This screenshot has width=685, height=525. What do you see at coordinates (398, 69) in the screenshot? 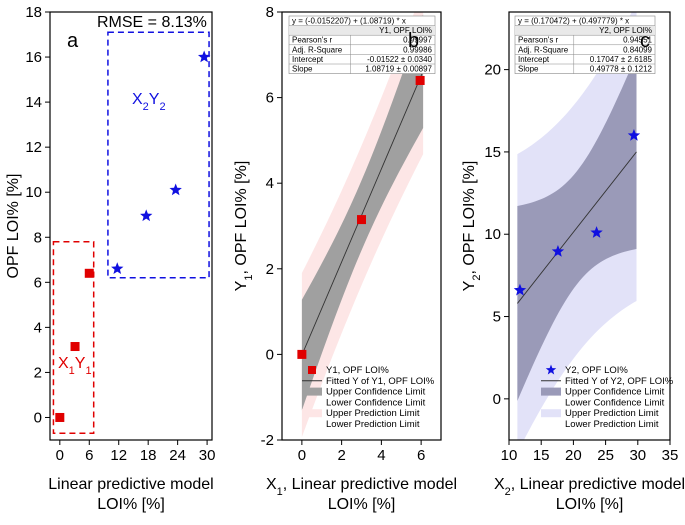
I see `stats-value-b: 1.08719 ± 0.00897` at bounding box center [398, 69].